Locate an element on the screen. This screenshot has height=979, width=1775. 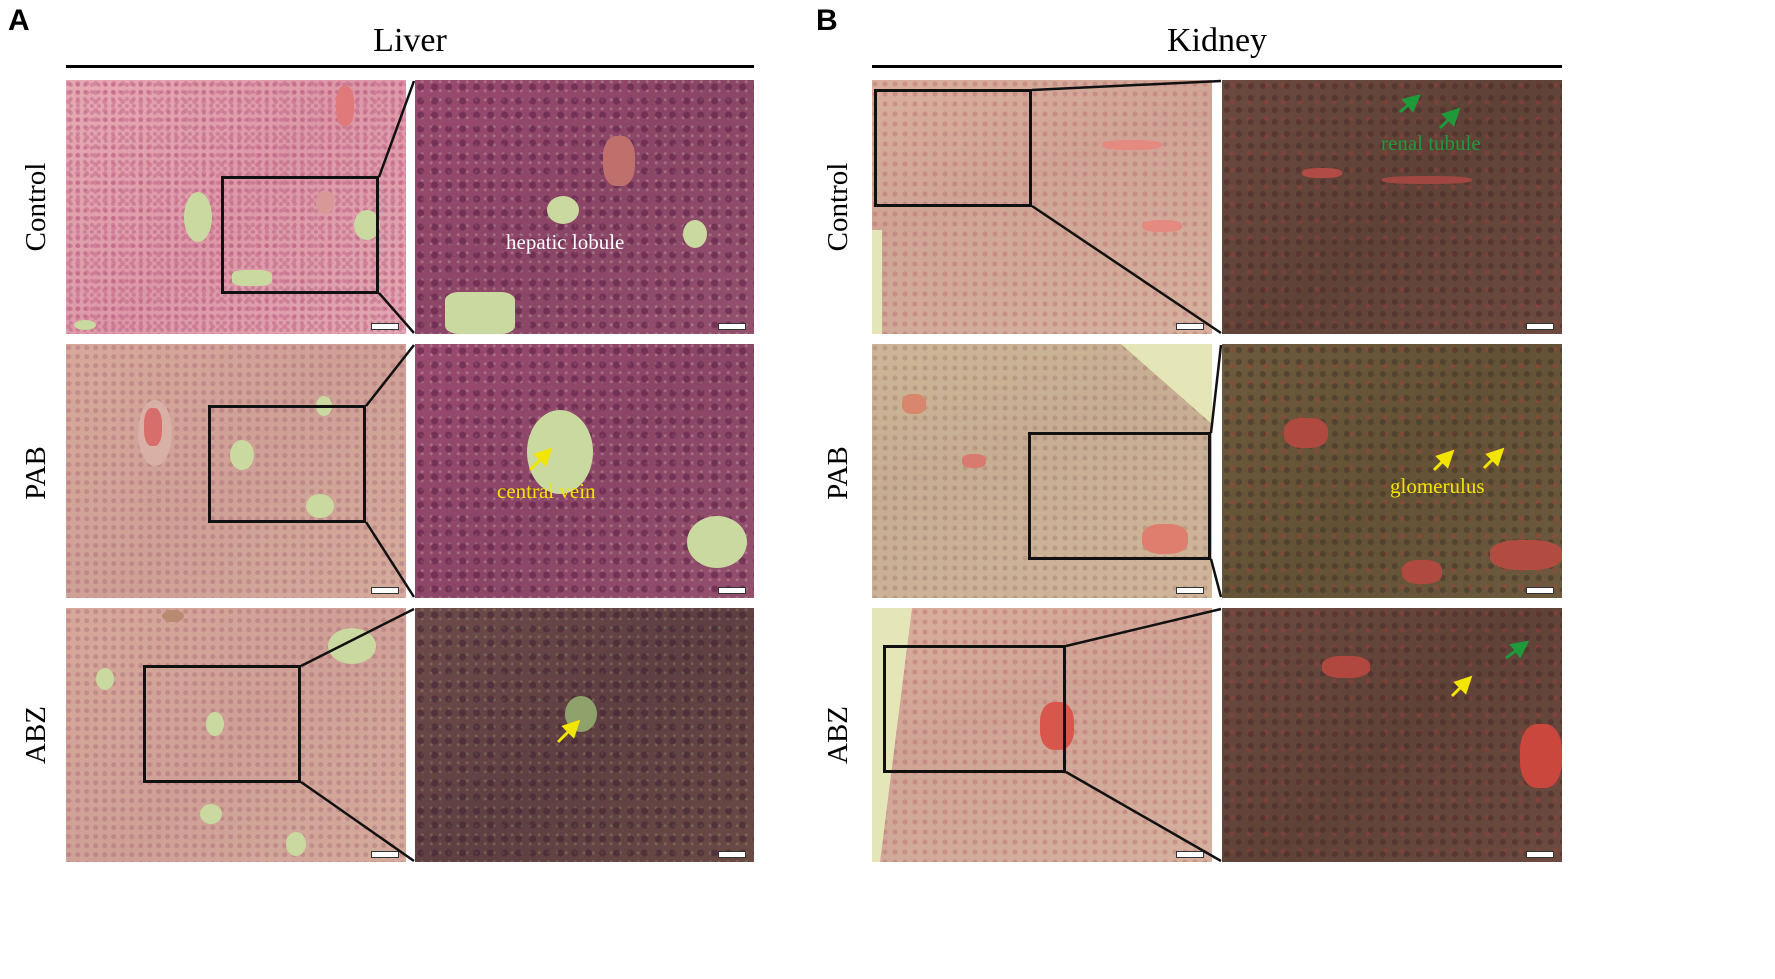
micrograph-liver-abz-high is located at coordinates (584, 735).